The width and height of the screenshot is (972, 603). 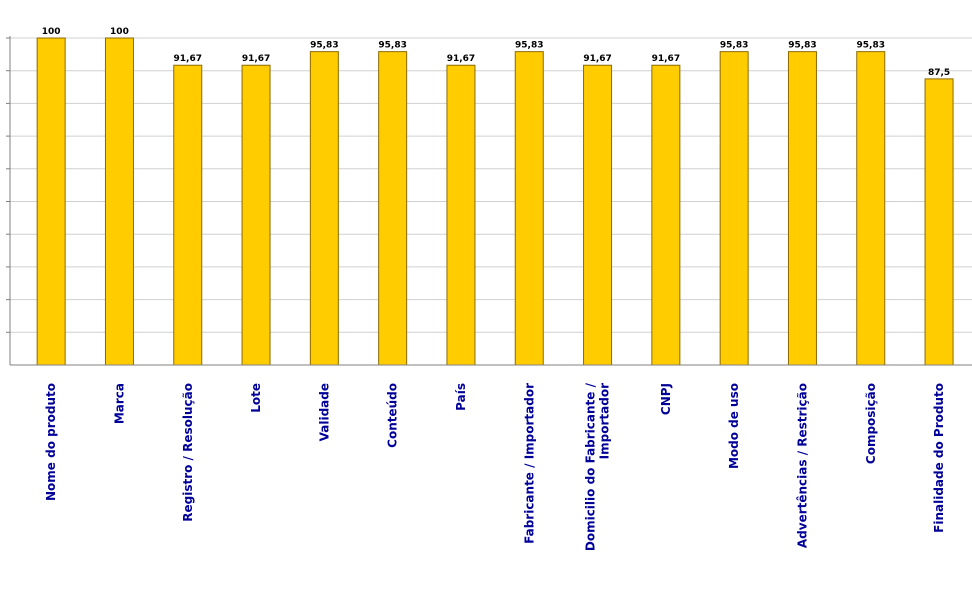 I want to click on value-label-13: 87,5, so click(x=939, y=73).